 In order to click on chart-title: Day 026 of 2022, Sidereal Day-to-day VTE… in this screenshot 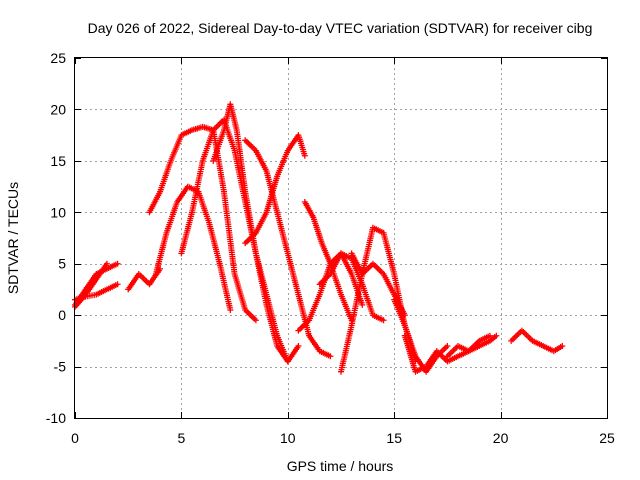, I will do `click(340, 28)`.